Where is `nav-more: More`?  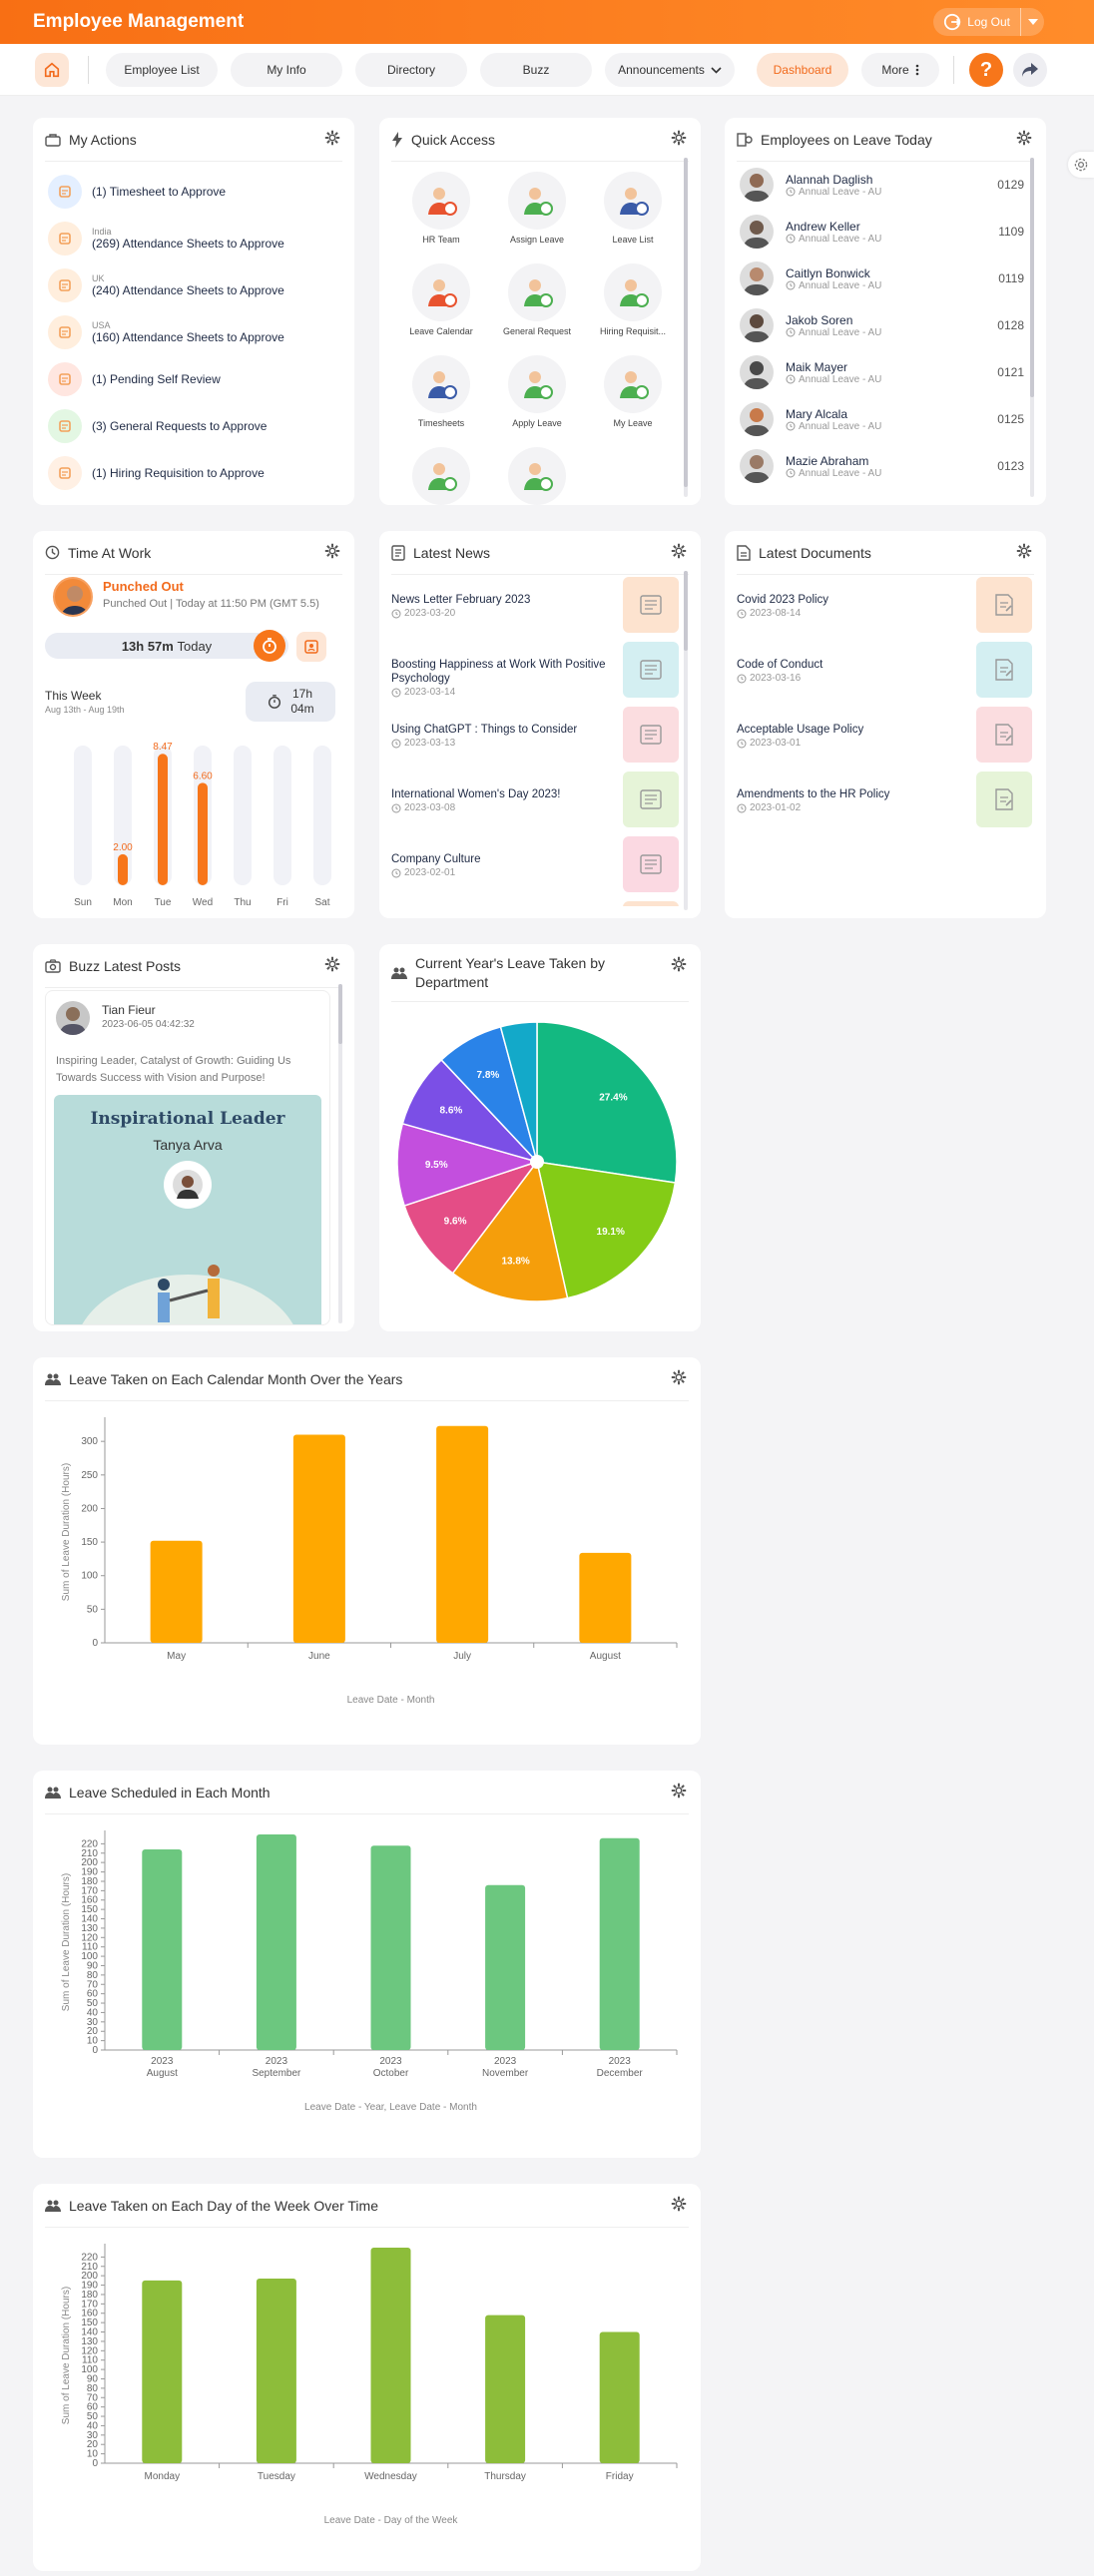 nav-more: More is located at coordinates (900, 70).